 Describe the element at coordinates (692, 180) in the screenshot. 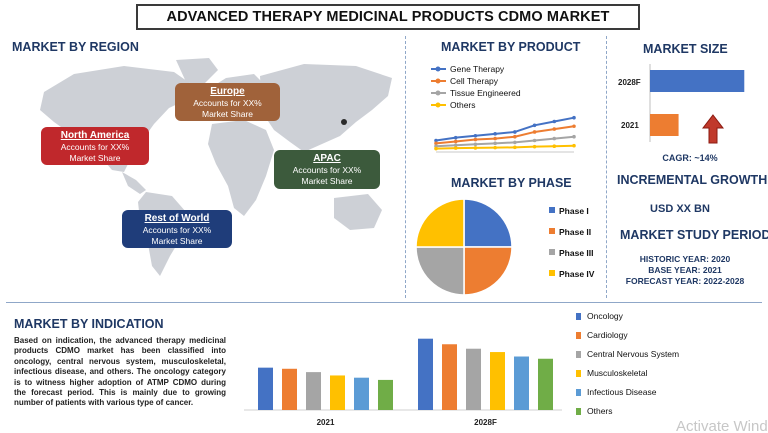

I see `growth-title: INCREMENTAL GROWTH` at that location.